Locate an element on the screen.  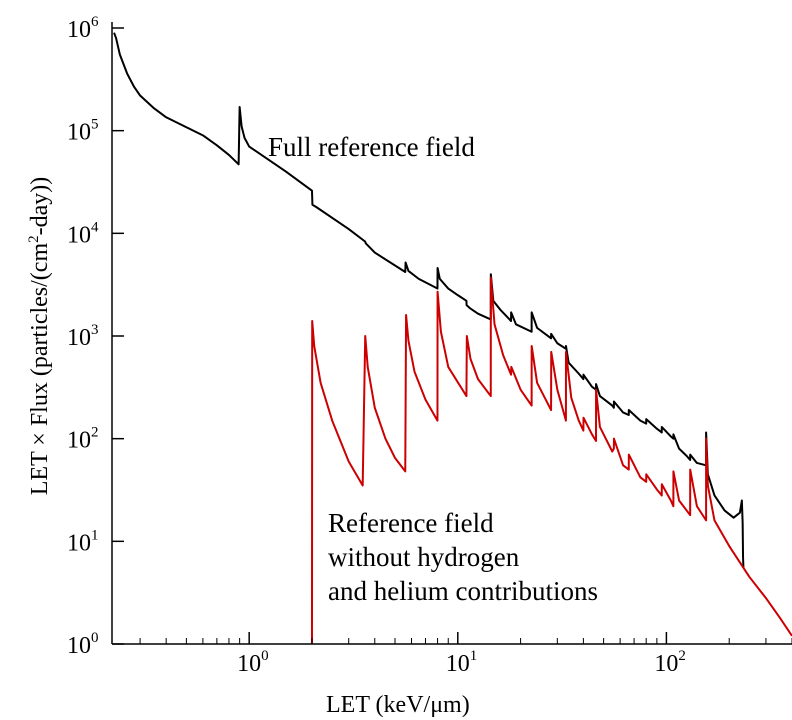
y-axis-ticks: 10⁰ 10¹ 10² 10³ 10⁴ 10⁵ 10⁶ is located at coordinates (95, 336).